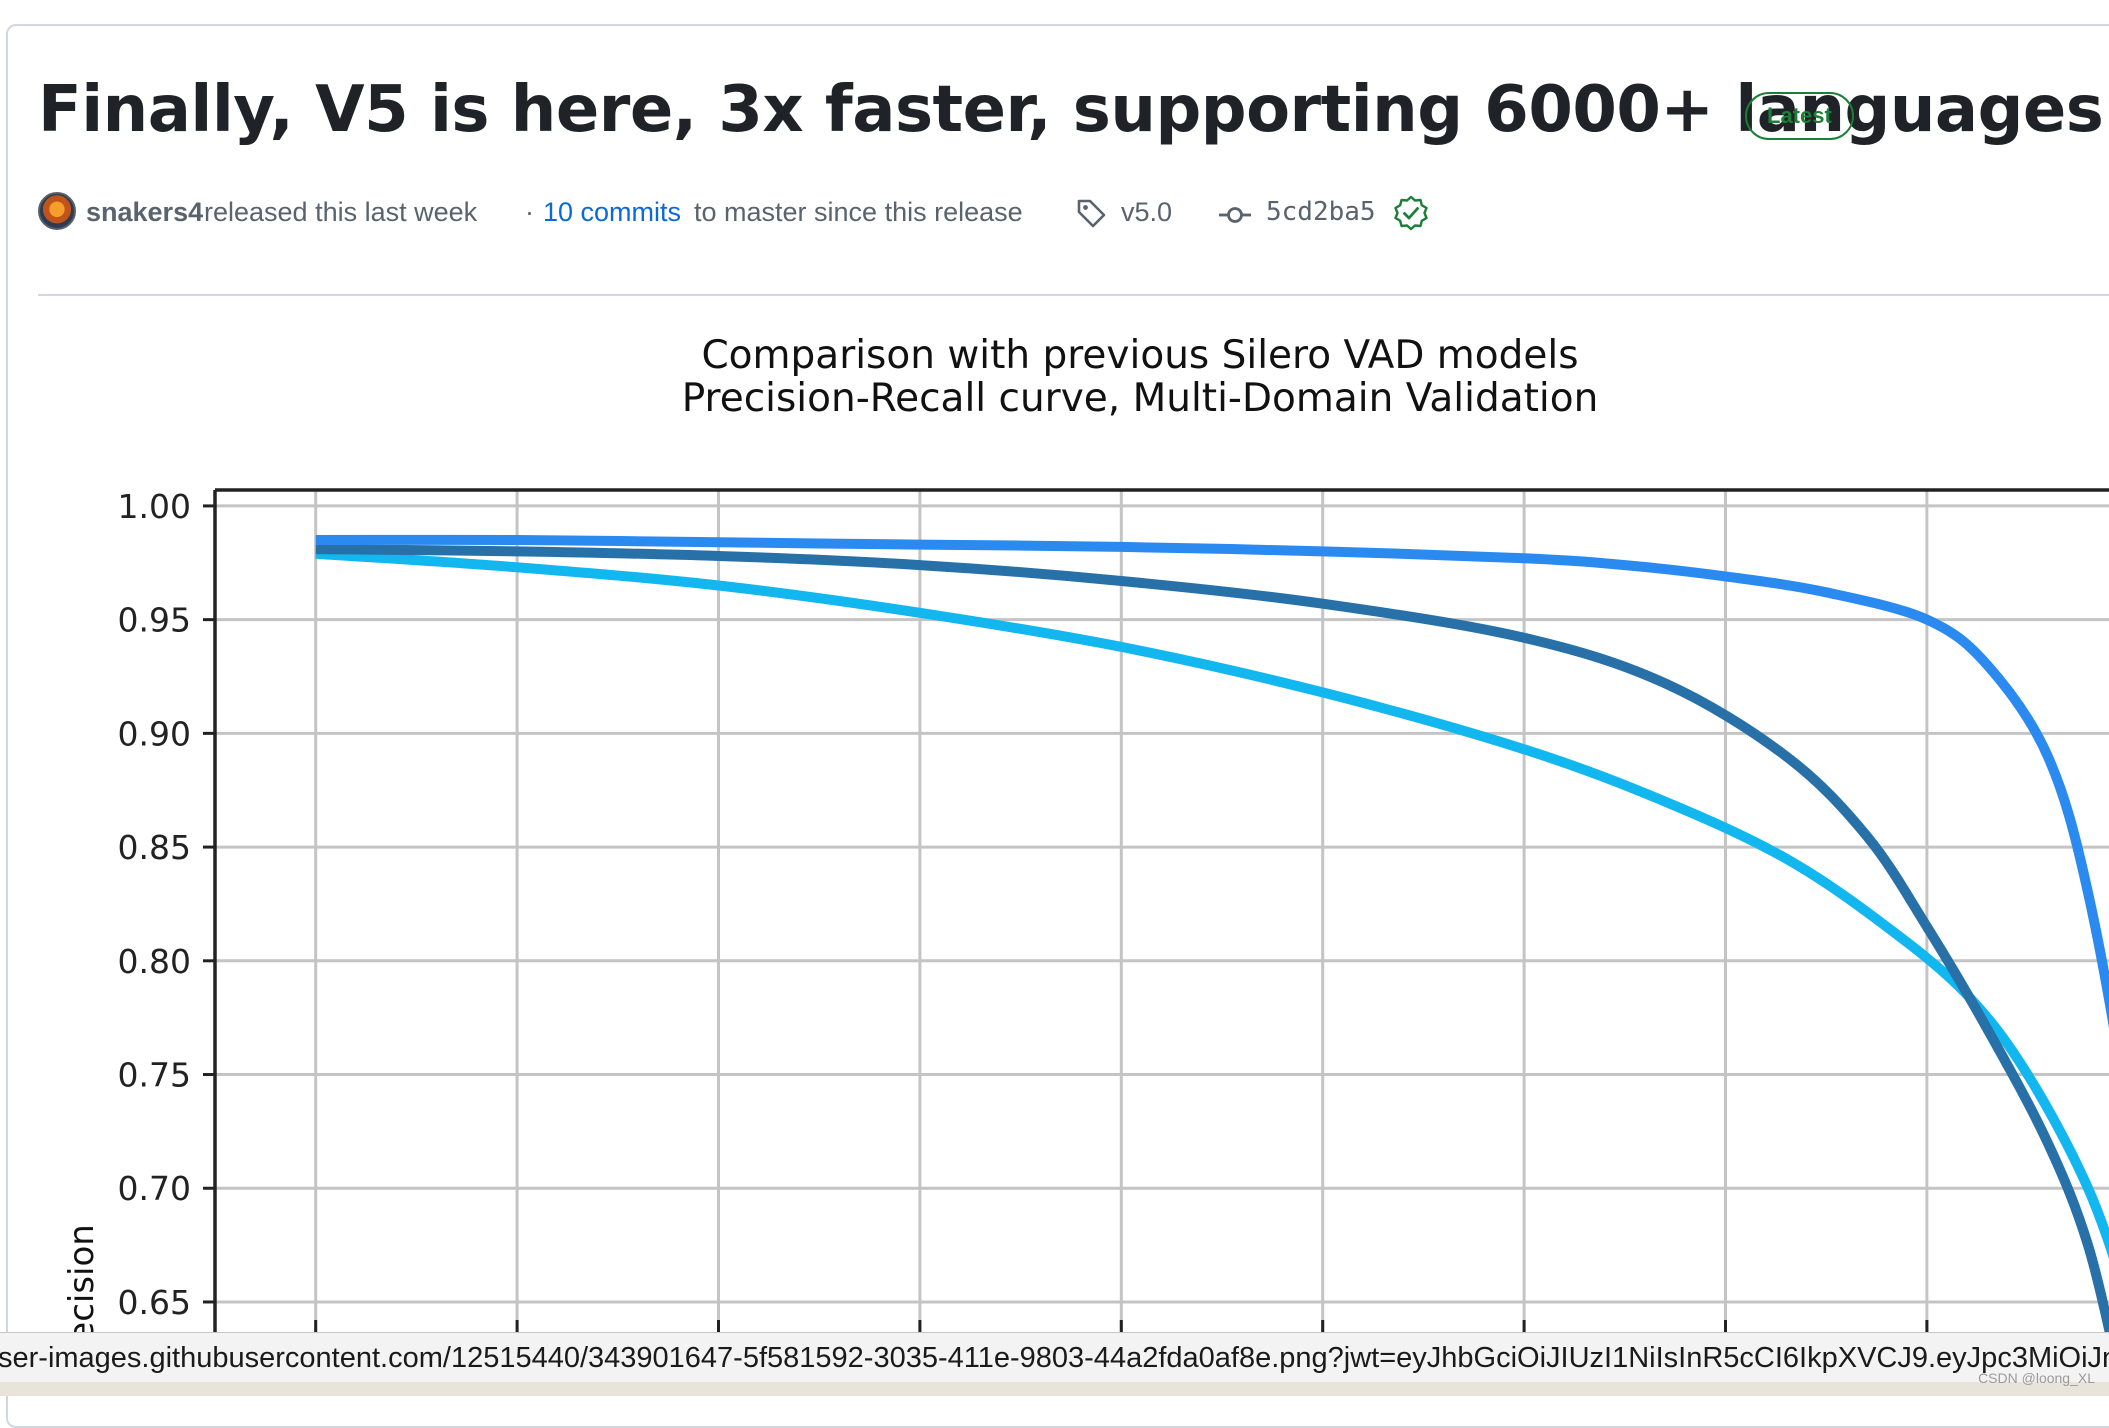 The image size is (2109, 1428). I want to click on commits-since-text: to master since this release, so click(858, 212).